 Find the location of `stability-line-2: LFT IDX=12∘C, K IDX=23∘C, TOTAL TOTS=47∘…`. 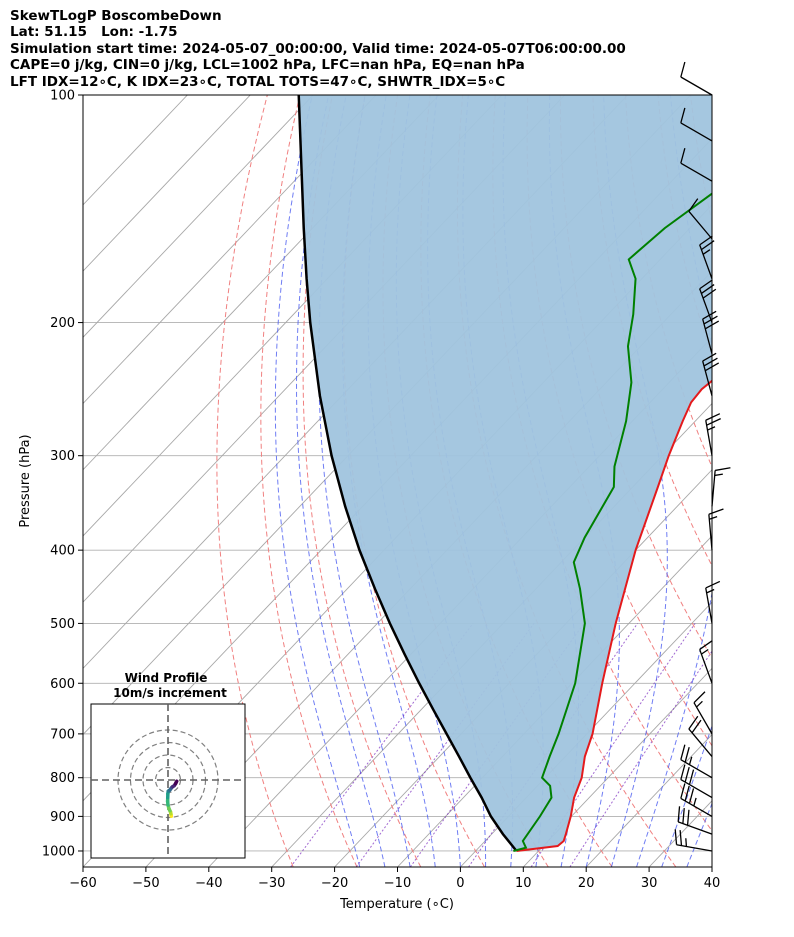

stability-line-2: LFT IDX=12∘C, K IDX=23∘C, TOTAL TOTS=47∘… is located at coordinates (258, 81).